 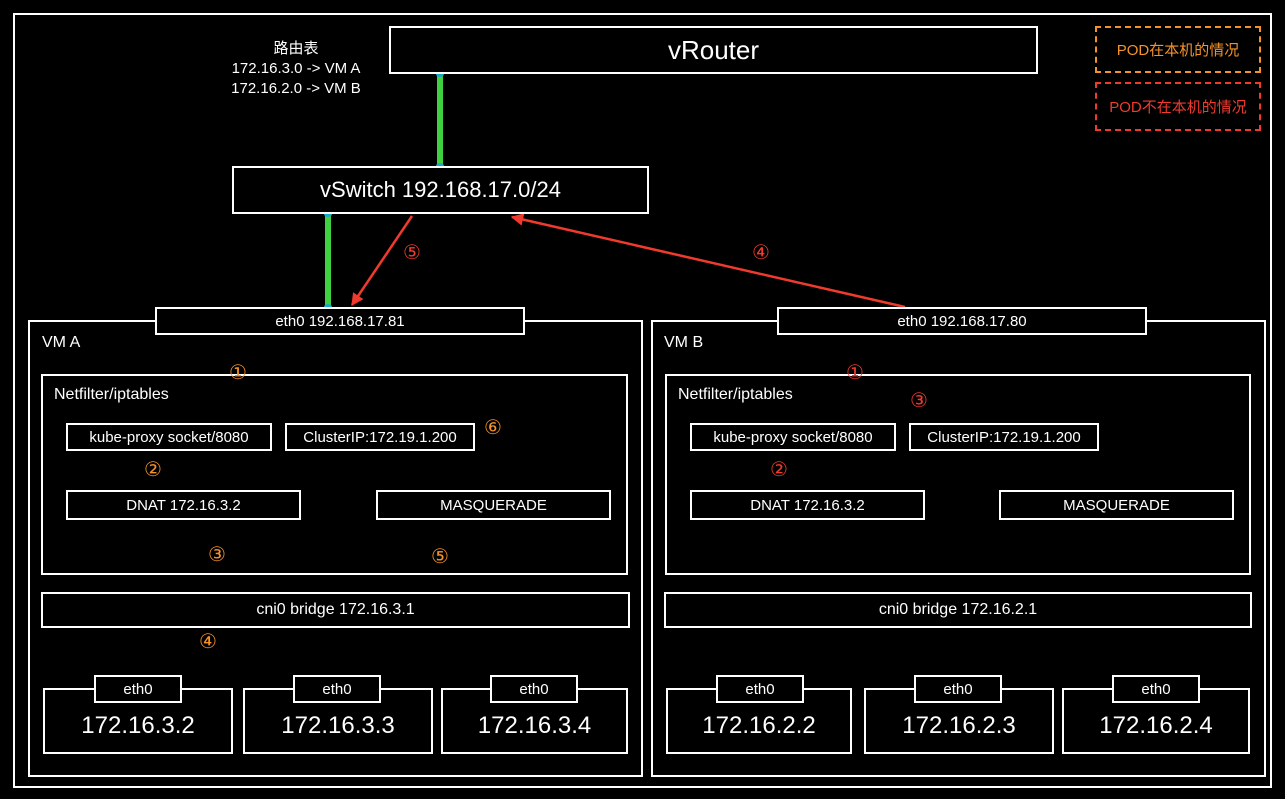 I want to click on vm-b-dnat-box: DNAT 172.16.3.2, so click(x=807, y=505).